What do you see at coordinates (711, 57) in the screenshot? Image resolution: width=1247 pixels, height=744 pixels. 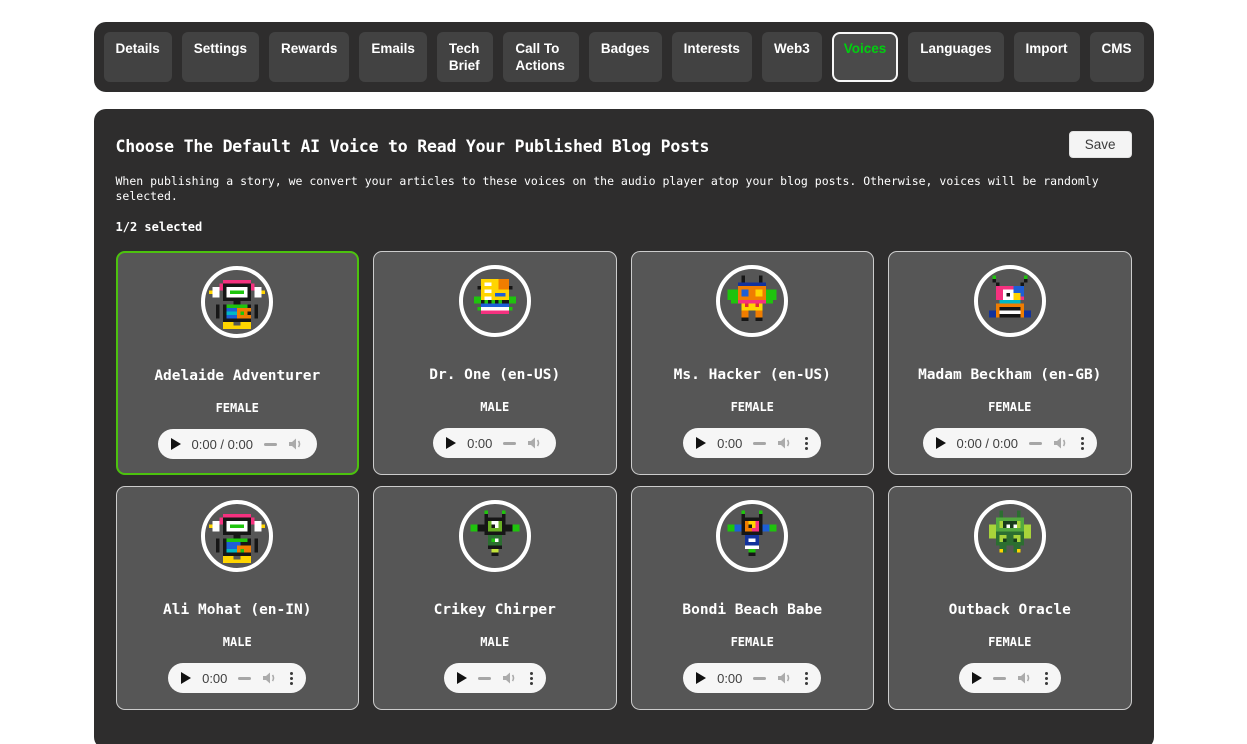 I see `tab-interests: Interests` at bounding box center [711, 57].